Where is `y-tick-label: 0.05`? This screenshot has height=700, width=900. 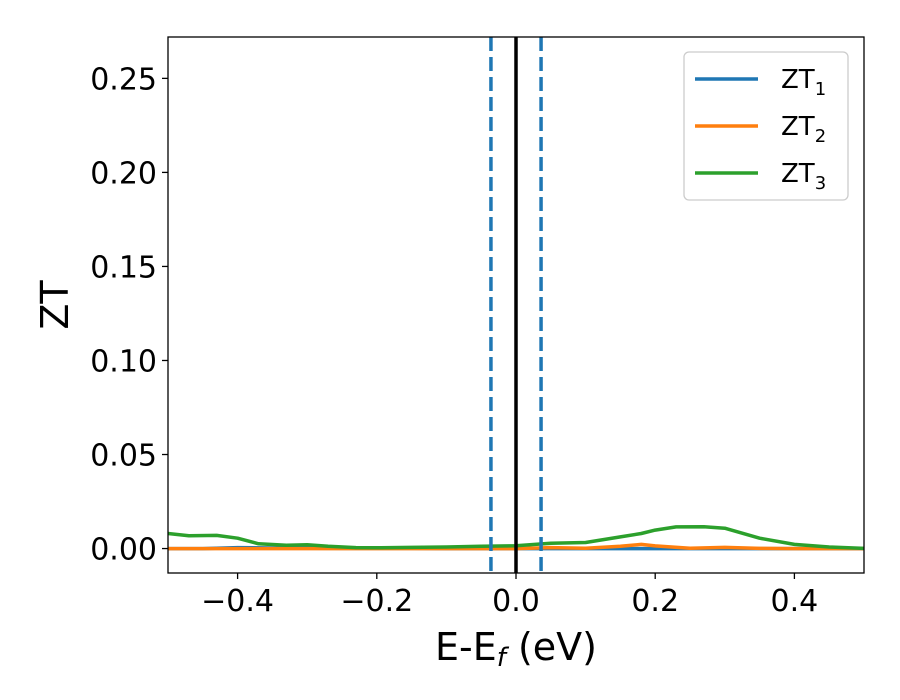 y-tick-label: 0.05 is located at coordinates (123, 456).